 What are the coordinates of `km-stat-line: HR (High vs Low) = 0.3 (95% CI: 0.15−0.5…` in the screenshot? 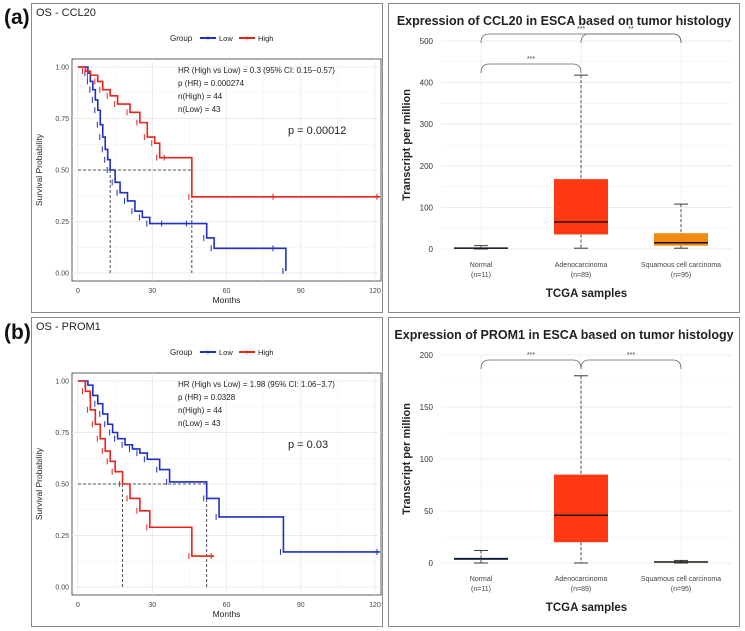 It's located at (256, 70).